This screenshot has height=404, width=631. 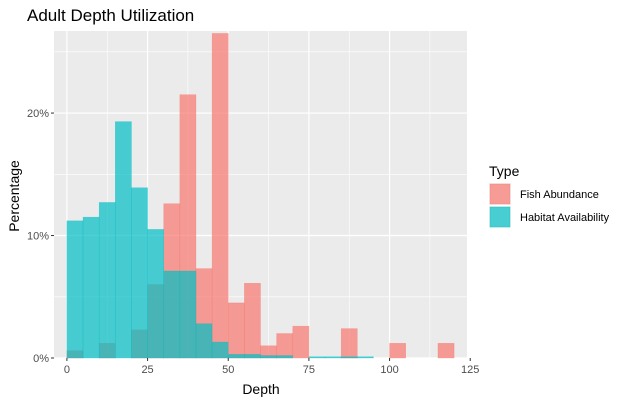 I want to click on x-axis: 0 25 50 75 100 125, so click(x=271, y=367).